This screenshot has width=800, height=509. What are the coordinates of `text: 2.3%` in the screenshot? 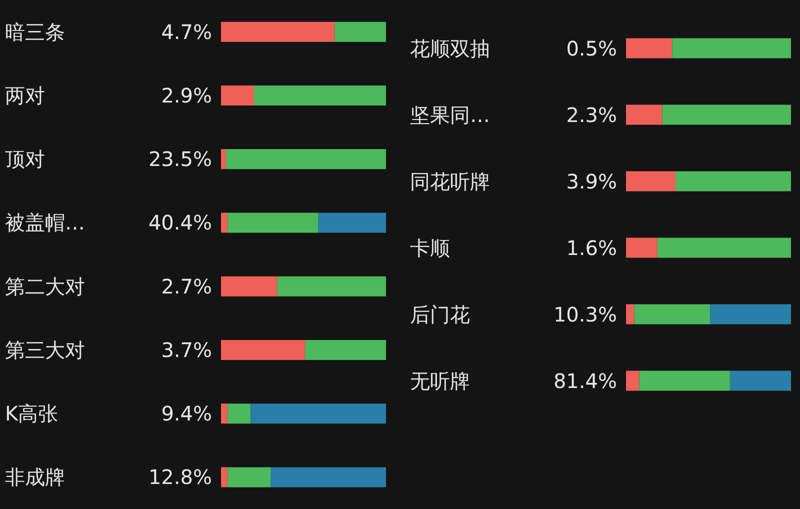 It's located at (591, 114).